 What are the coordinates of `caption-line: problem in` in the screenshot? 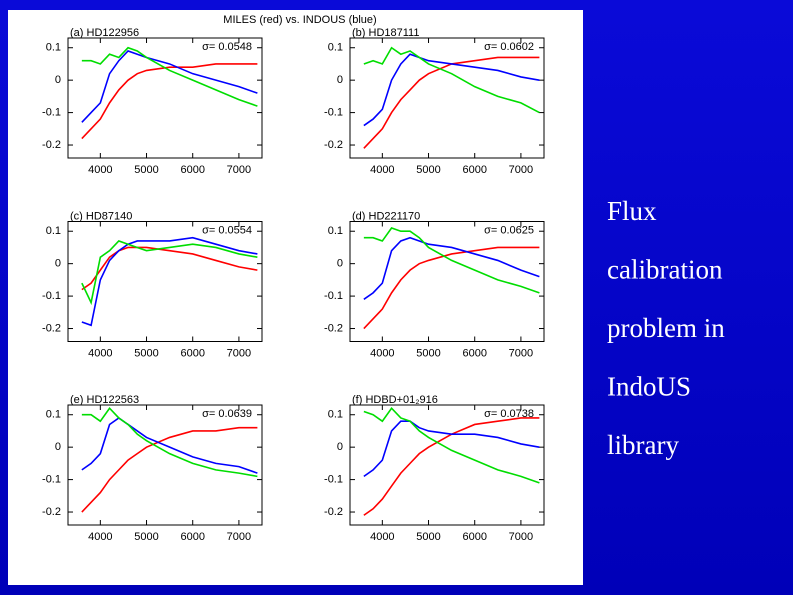 It's located at (666, 328).